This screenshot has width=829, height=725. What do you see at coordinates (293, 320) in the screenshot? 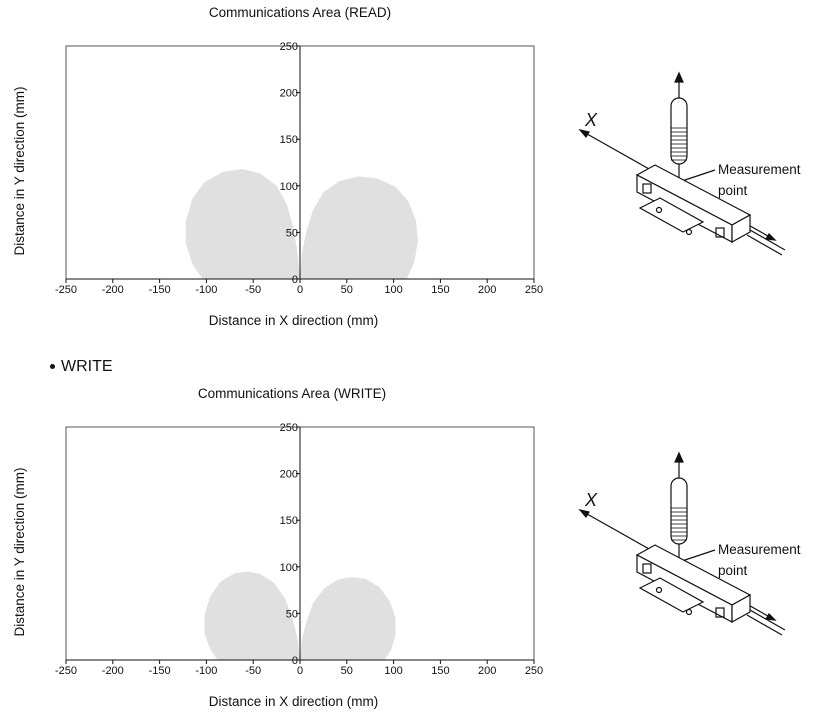
I see `x-axis-label-read: Distance in X direction (mm)` at bounding box center [293, 320].